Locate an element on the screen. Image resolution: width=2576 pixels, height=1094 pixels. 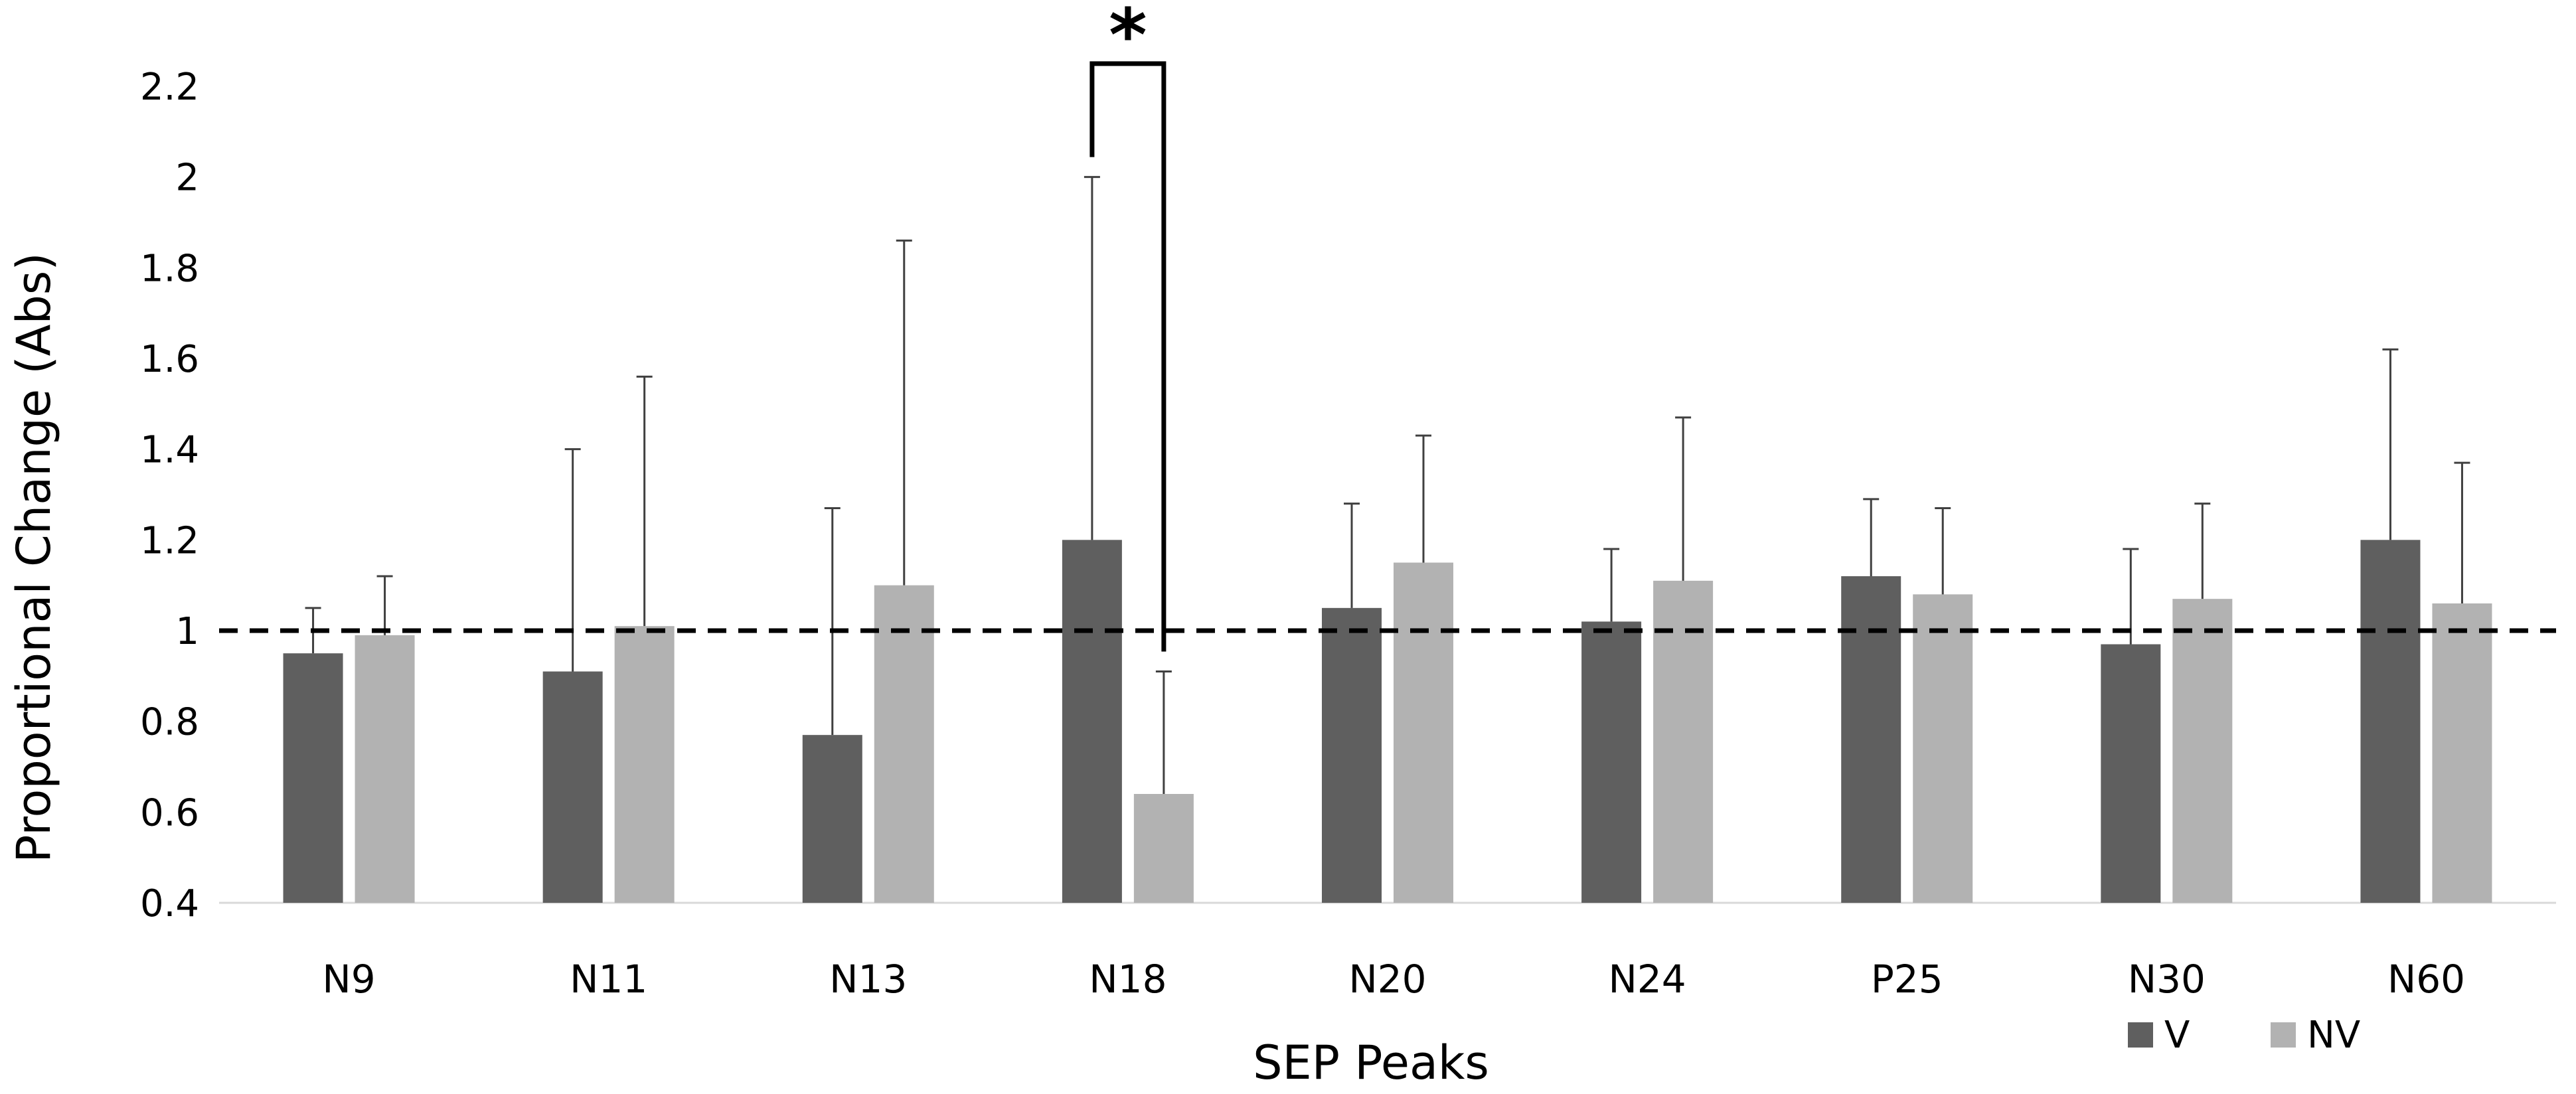
x-tick-label: N13 is located at coordinates (868, 979).